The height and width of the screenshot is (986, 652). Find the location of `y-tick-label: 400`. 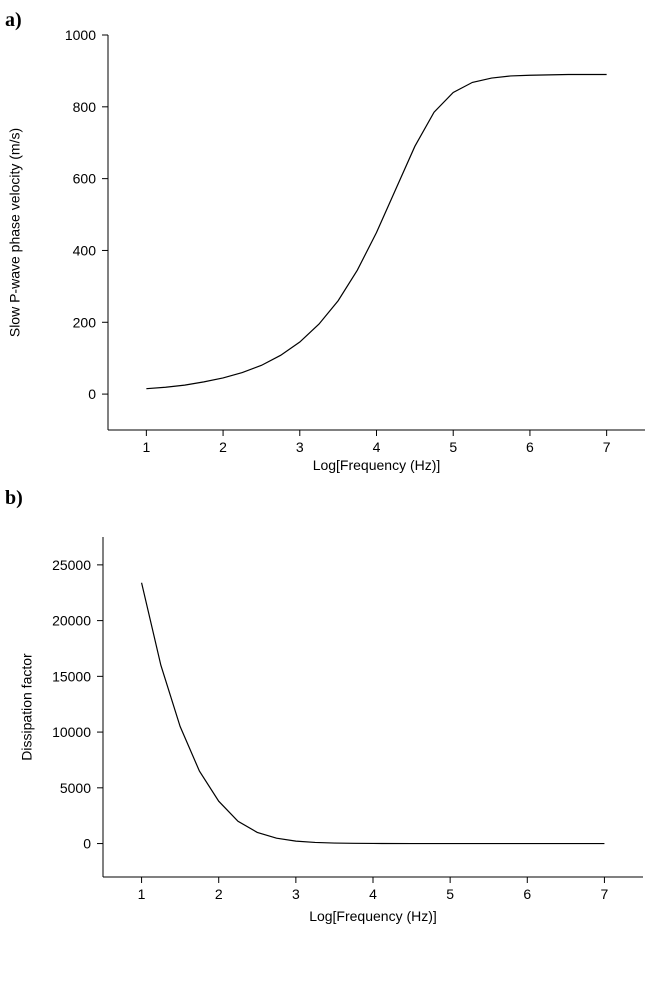

y-tick-label: 400 is located at coordinates (85, 250).